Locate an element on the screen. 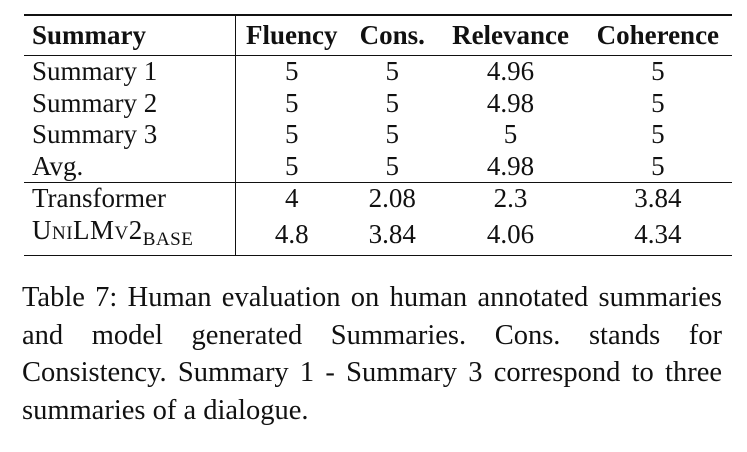 Image resolution: width=747 pixels, height=452 pixels. table-row: Transformer 4 2.08 2.3 3.84 is located at coordinates (378, 198).